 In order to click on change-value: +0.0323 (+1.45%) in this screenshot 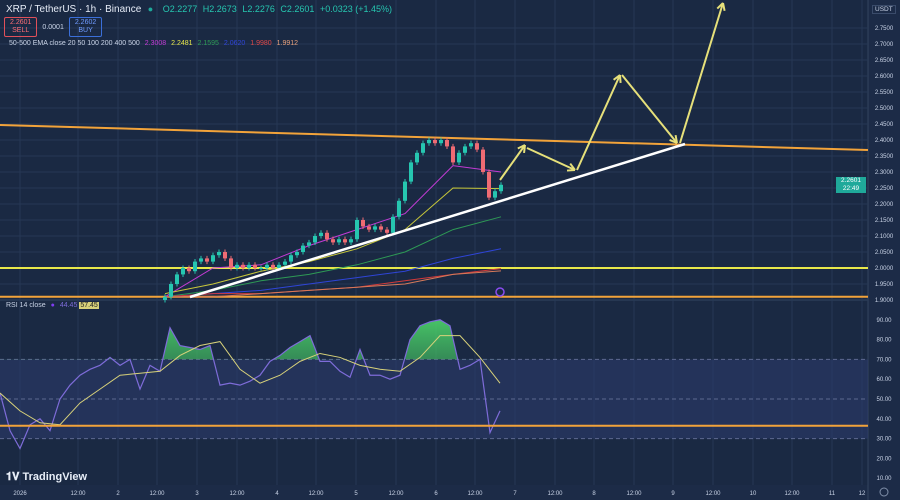, I will do `click(355, 9)`.